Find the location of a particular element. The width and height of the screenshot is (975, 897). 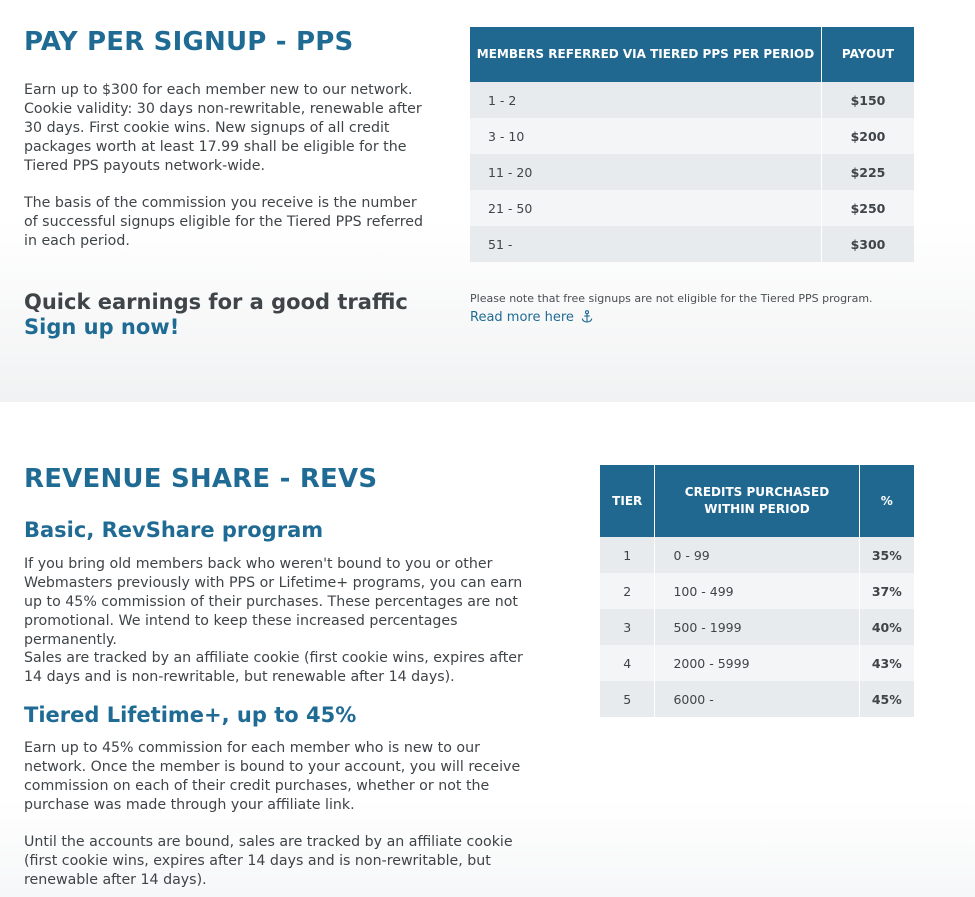

credits-range-cell: 0 - 99 is located at coordinates (757, 555).